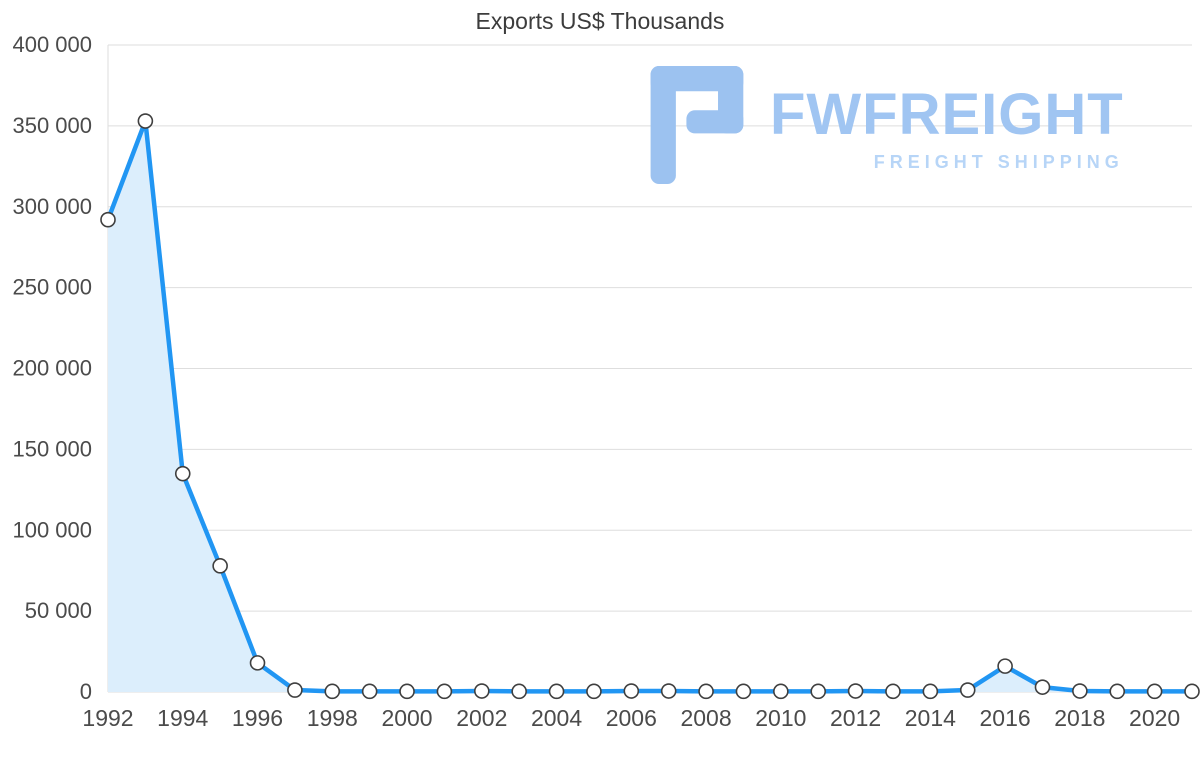 Image resolution: width=1200 pixels, height=763 pixels. What do you see at coordinates (86, 691) in the screenshot?
I see `y-axis-label: 0` at bounding box center [86, 691].